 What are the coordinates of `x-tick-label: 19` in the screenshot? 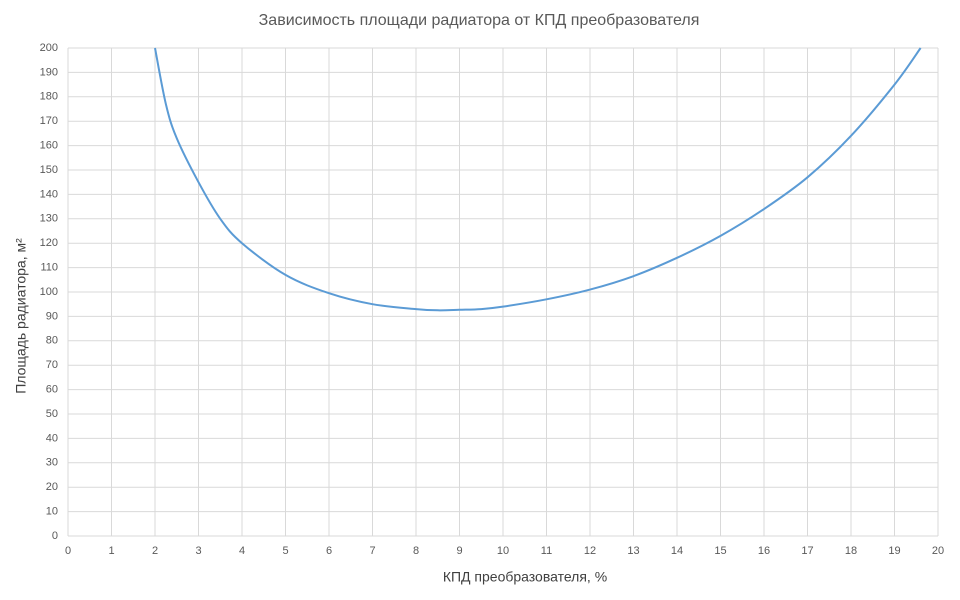 It's located at (894, 551).